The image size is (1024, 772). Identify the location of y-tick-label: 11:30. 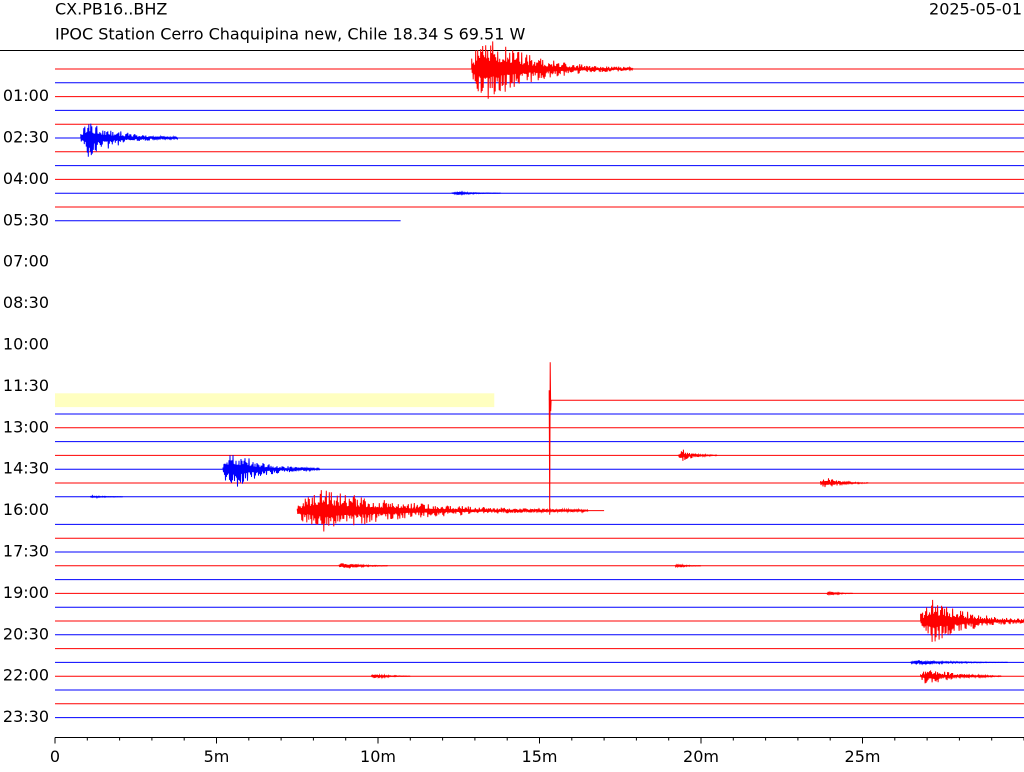
(26, 385).